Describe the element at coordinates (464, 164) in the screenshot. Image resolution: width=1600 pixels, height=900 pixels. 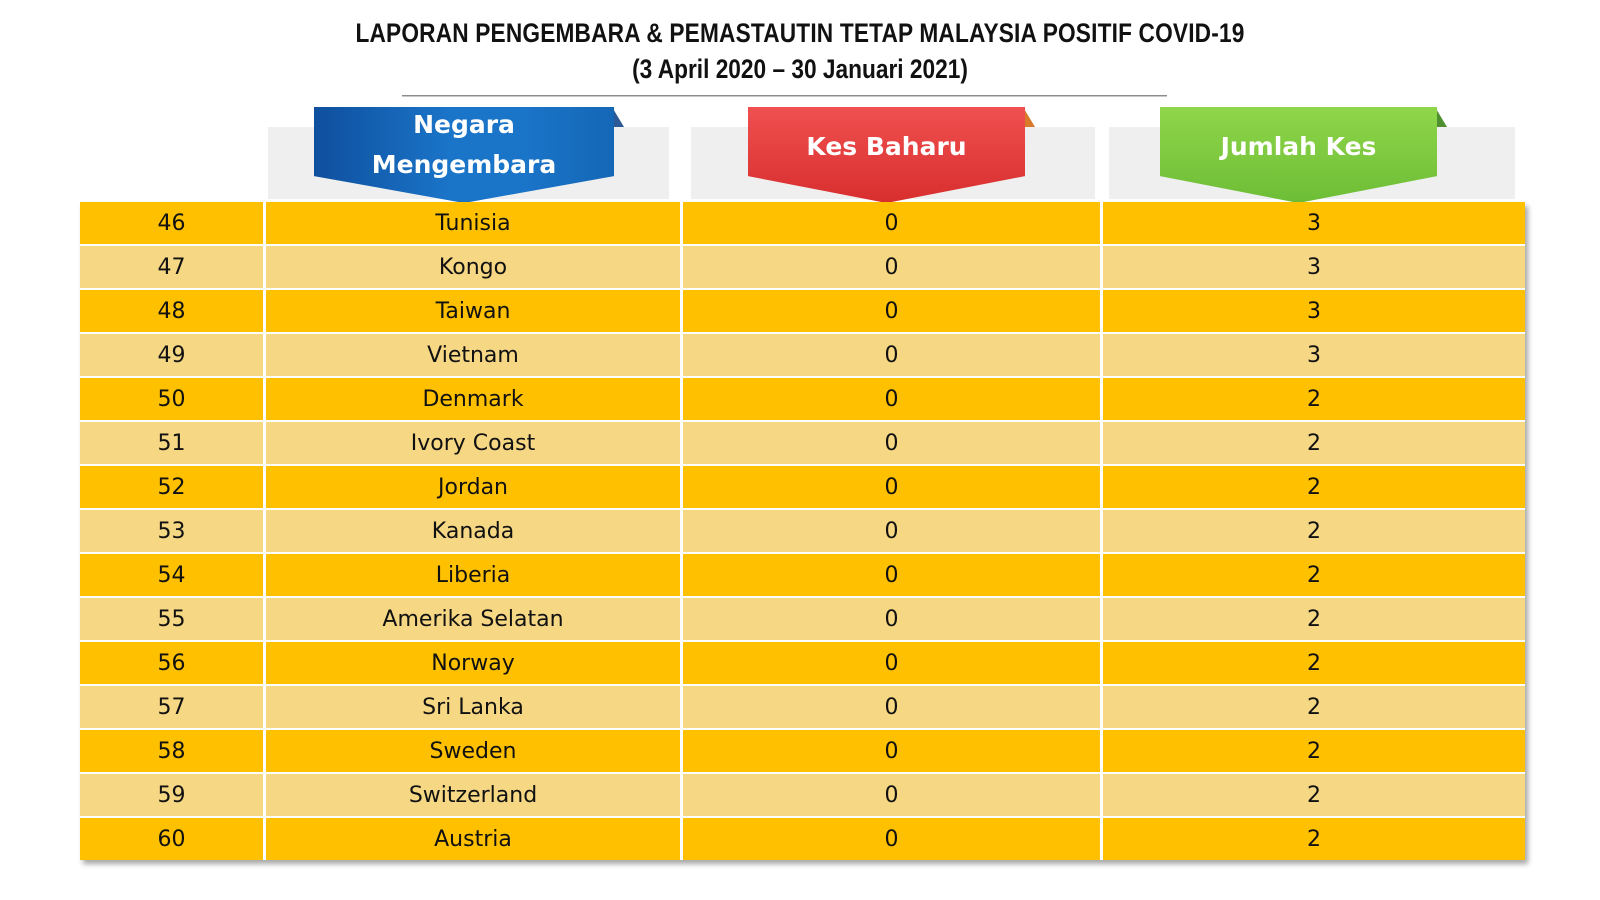
I see `header-negara-line2: Mengembara` at that location.